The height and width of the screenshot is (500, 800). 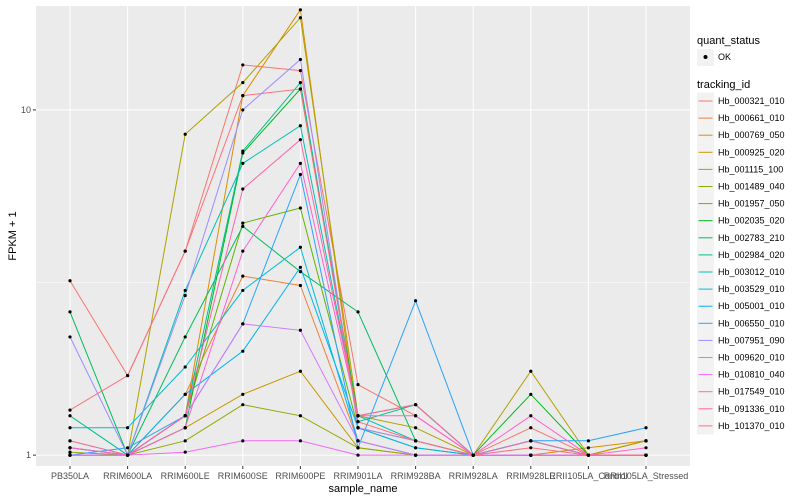 What do you see at coordinates (588, 476) in the screenshot?
I see `x-tick-label: RRII105LA_Control` at bounding box center [588, 476].